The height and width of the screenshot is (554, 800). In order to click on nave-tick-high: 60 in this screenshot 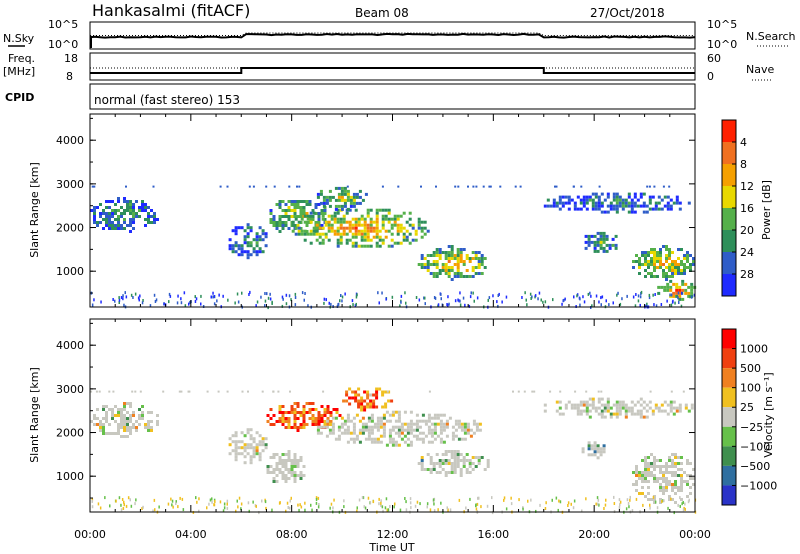, I will do `click(714, 58)`.